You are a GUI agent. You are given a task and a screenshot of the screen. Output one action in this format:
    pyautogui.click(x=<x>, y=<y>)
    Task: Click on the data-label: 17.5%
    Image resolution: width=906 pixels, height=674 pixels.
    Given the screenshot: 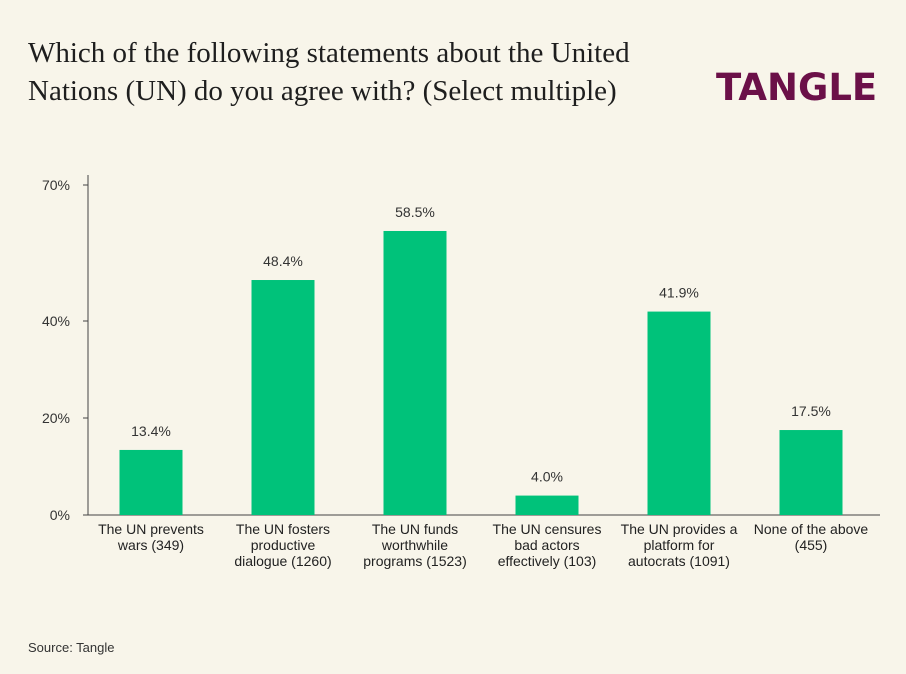 What is the action you would take?
    pyautogui.click(x=811, y=411)
    